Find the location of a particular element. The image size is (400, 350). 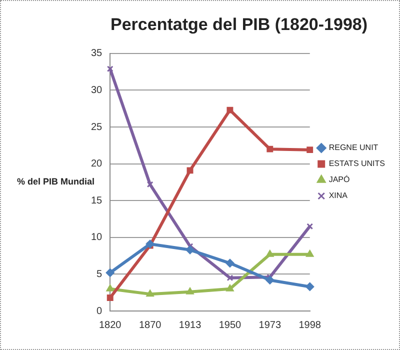

y-tick-label: 25 is located at coordinates (97, 127).